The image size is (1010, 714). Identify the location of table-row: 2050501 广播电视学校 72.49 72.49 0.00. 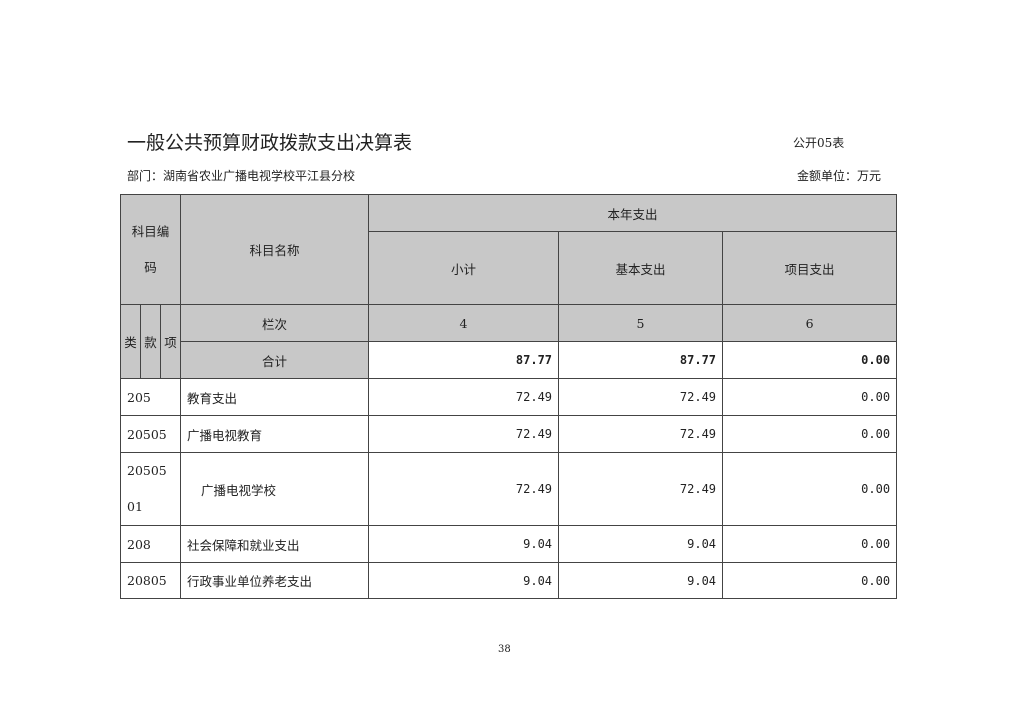
(508, 489).